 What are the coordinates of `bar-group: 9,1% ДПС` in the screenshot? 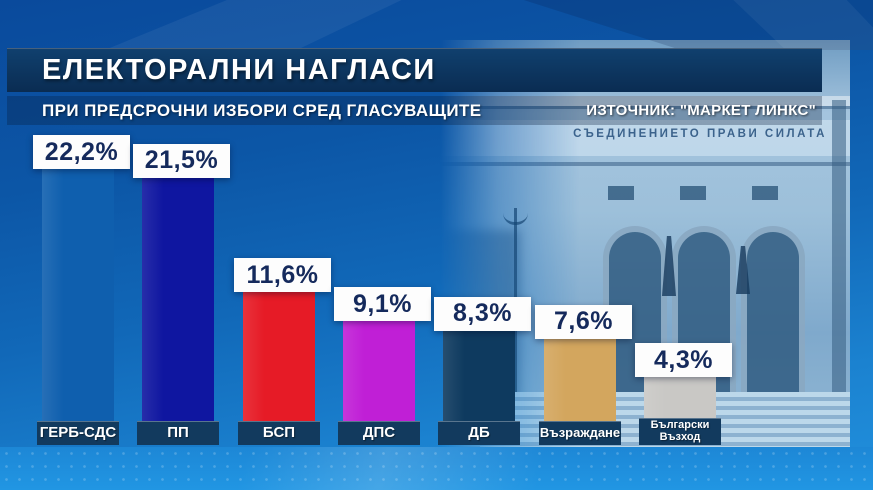 It's located at (382, 245).